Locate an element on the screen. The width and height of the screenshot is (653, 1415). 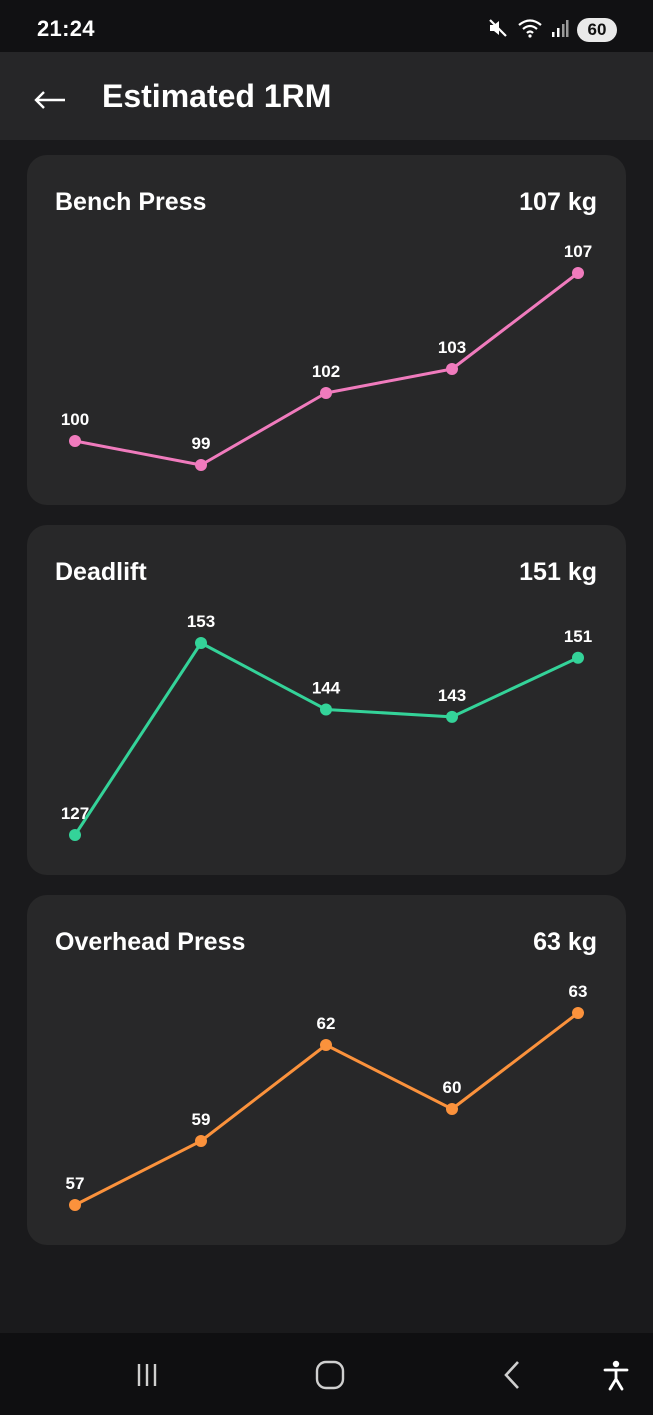
mute-icon is located at coordinates (498, 30).